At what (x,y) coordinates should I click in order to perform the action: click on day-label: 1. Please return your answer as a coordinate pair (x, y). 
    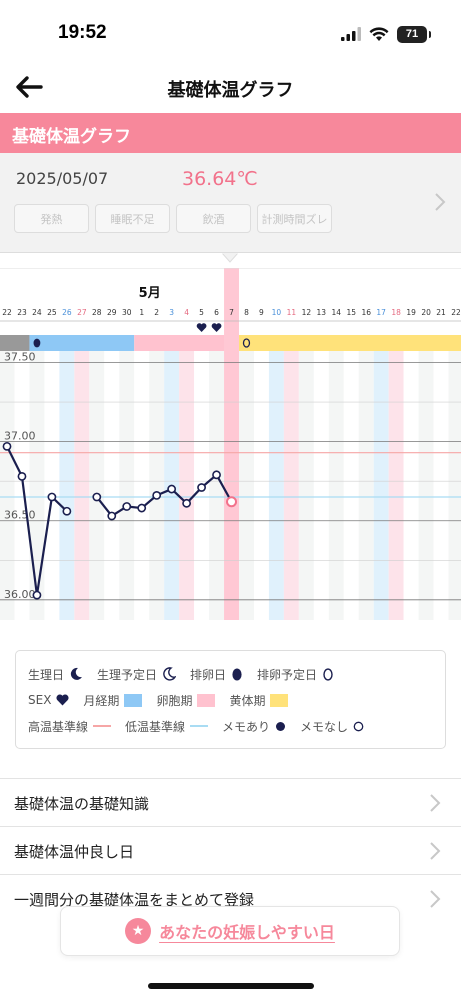
    Looking at the image, I should click on (141, 312).